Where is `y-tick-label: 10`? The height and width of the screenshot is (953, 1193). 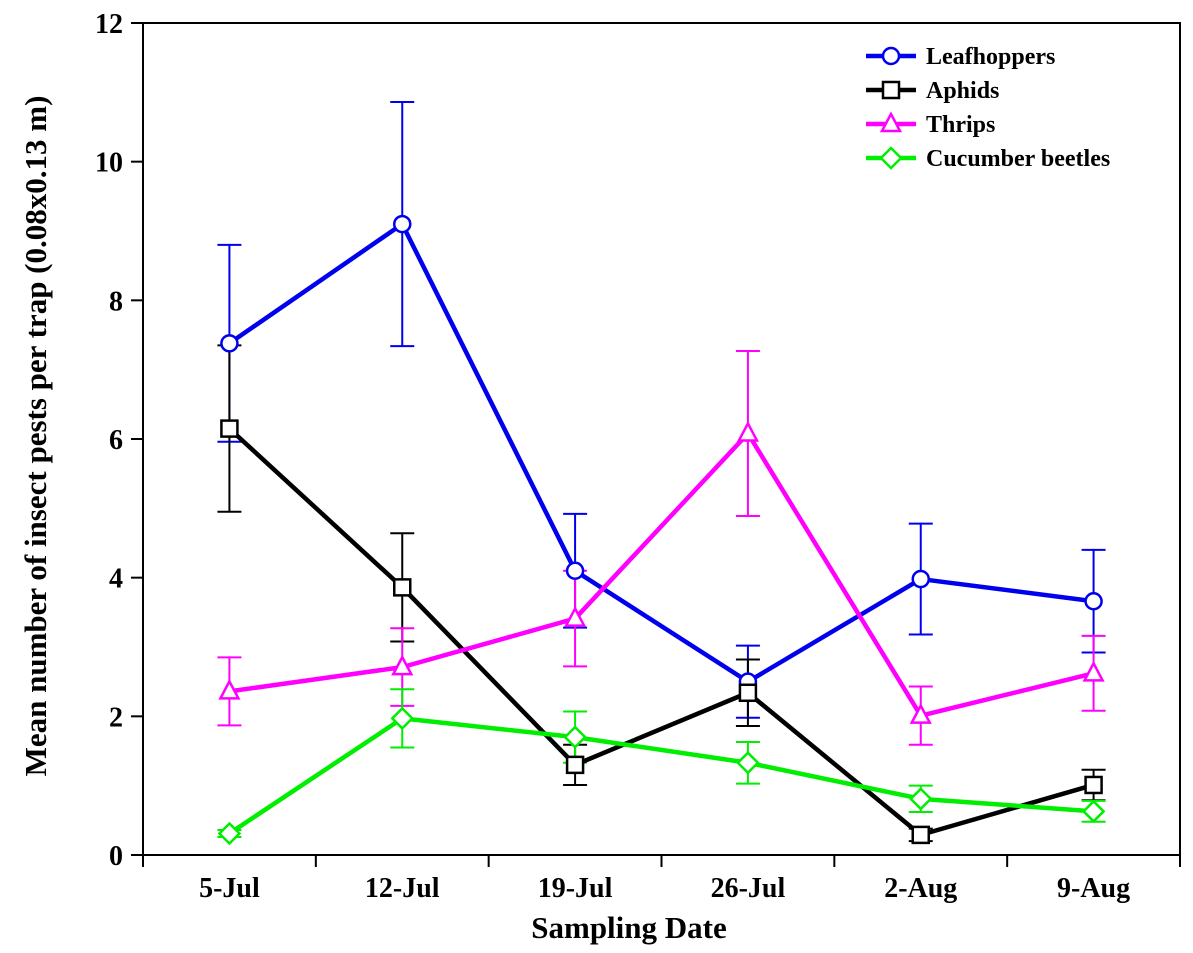 y-tick-label: 10 is located at coordinates (109, 163).